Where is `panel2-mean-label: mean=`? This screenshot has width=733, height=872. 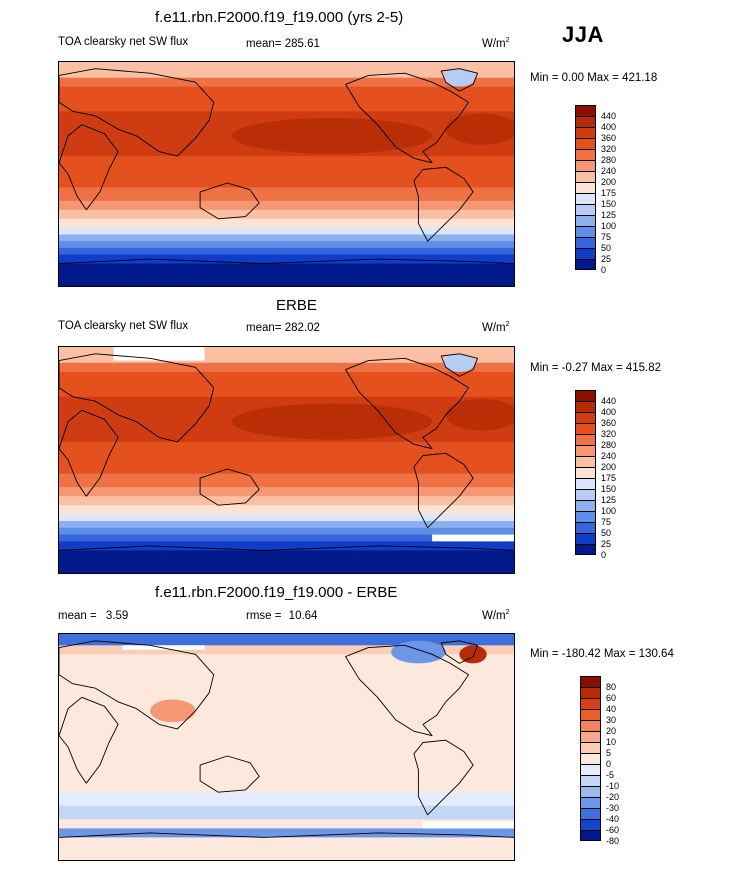
panel2-mean-label: mean= is located at coordinates (264, 328).